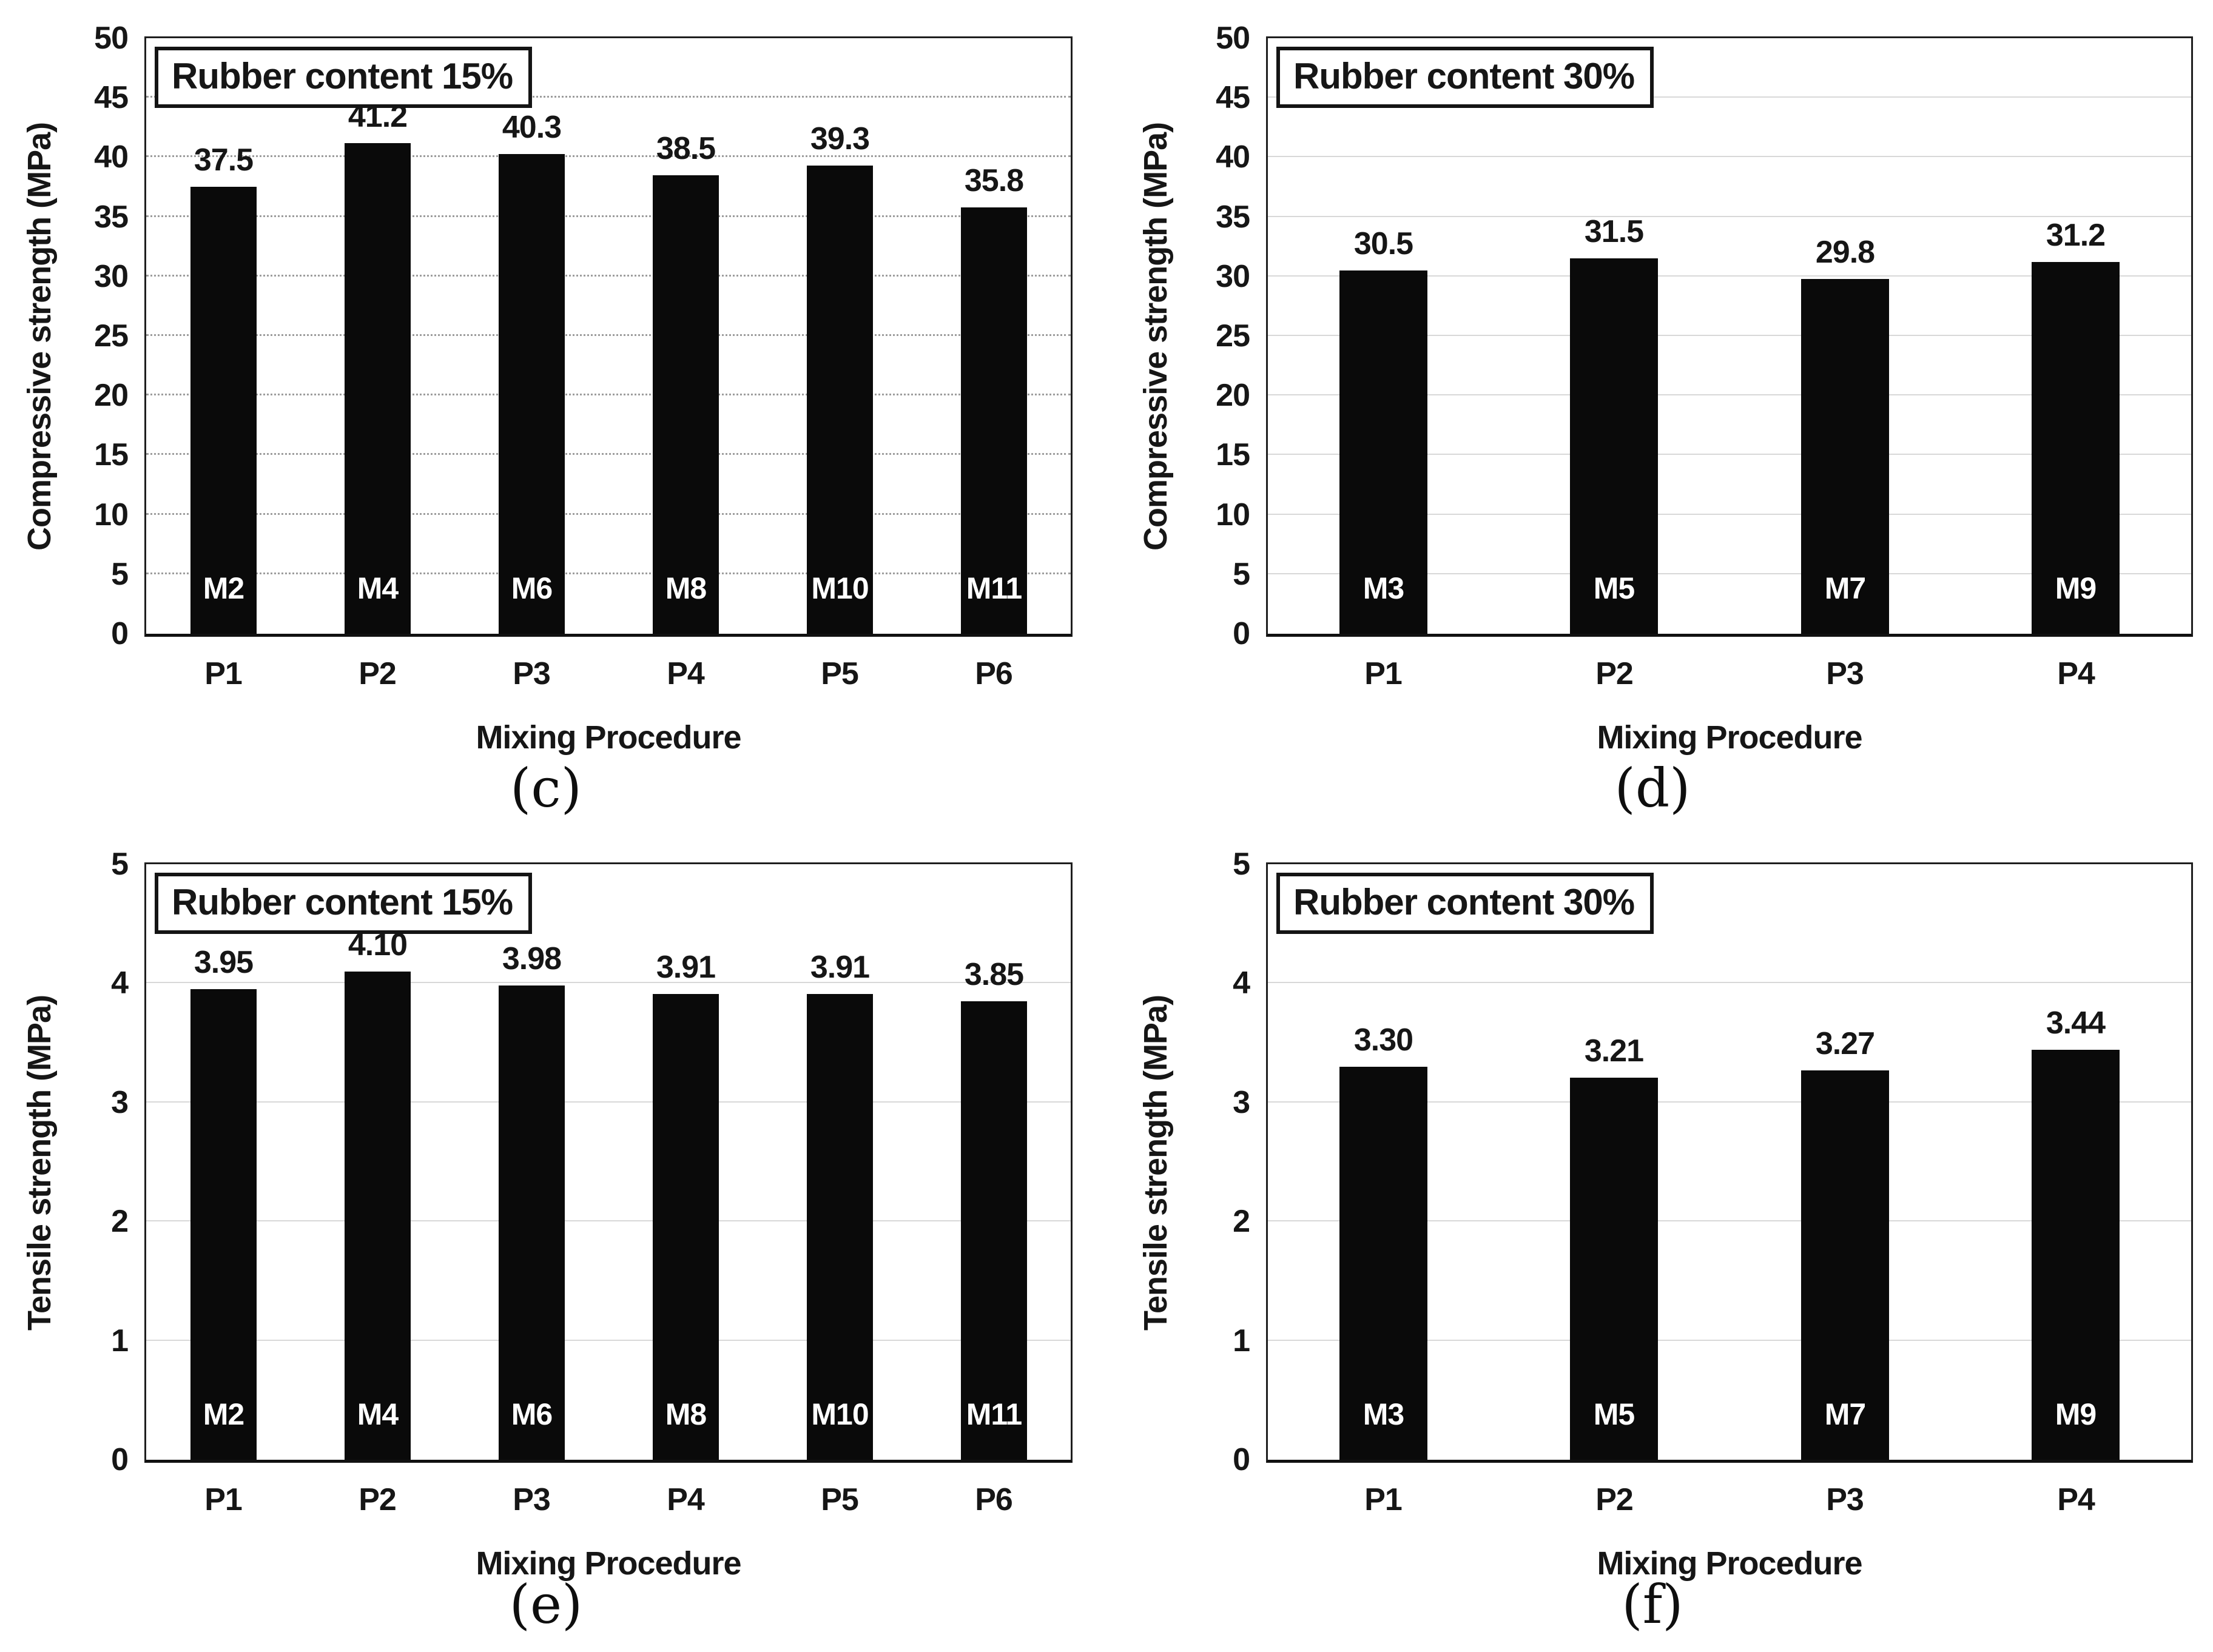  I want to click on y-axis-tick-label: 35, so click(1233, 217).